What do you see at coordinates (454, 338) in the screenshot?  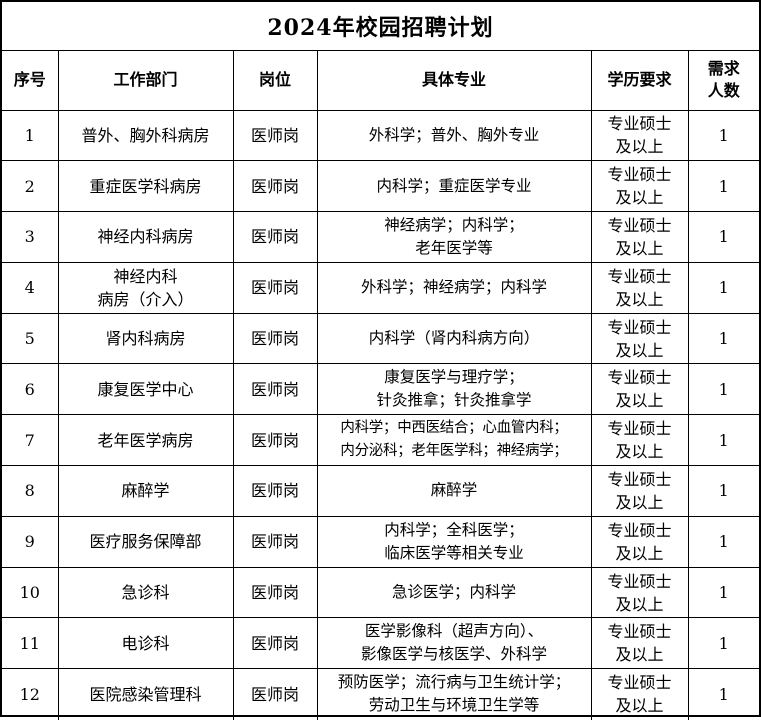 I see `major-line: 内科学（肾内科病方向）` at bounding box center [454, 338].